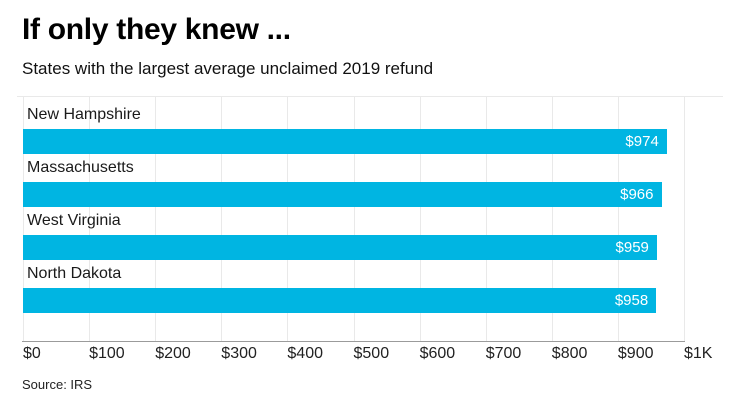  Describe the element at coordinates (173, 353) in the screenshot. I see `x-tick-label: $200` at that location.